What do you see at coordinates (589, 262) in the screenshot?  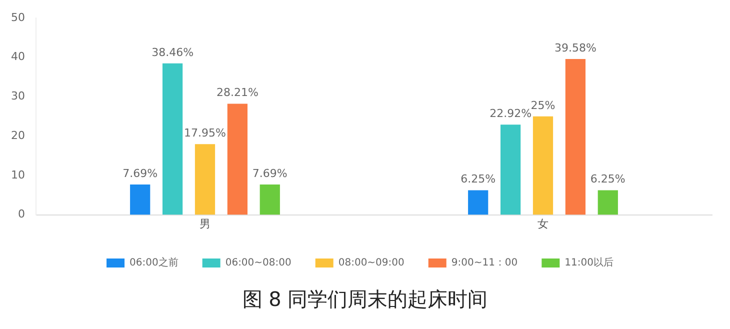 I see `legend-label: 11:00以后` at bounding box center [589, 262].